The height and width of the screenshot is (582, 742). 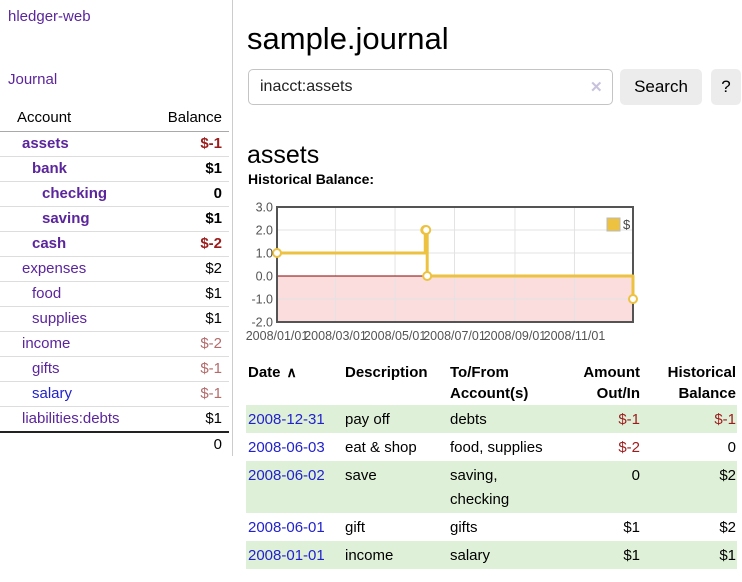 What do you see at coordinates (114, 294) in the screenshot?
I see `account-row: food $1` at bounding box center [114, 294].